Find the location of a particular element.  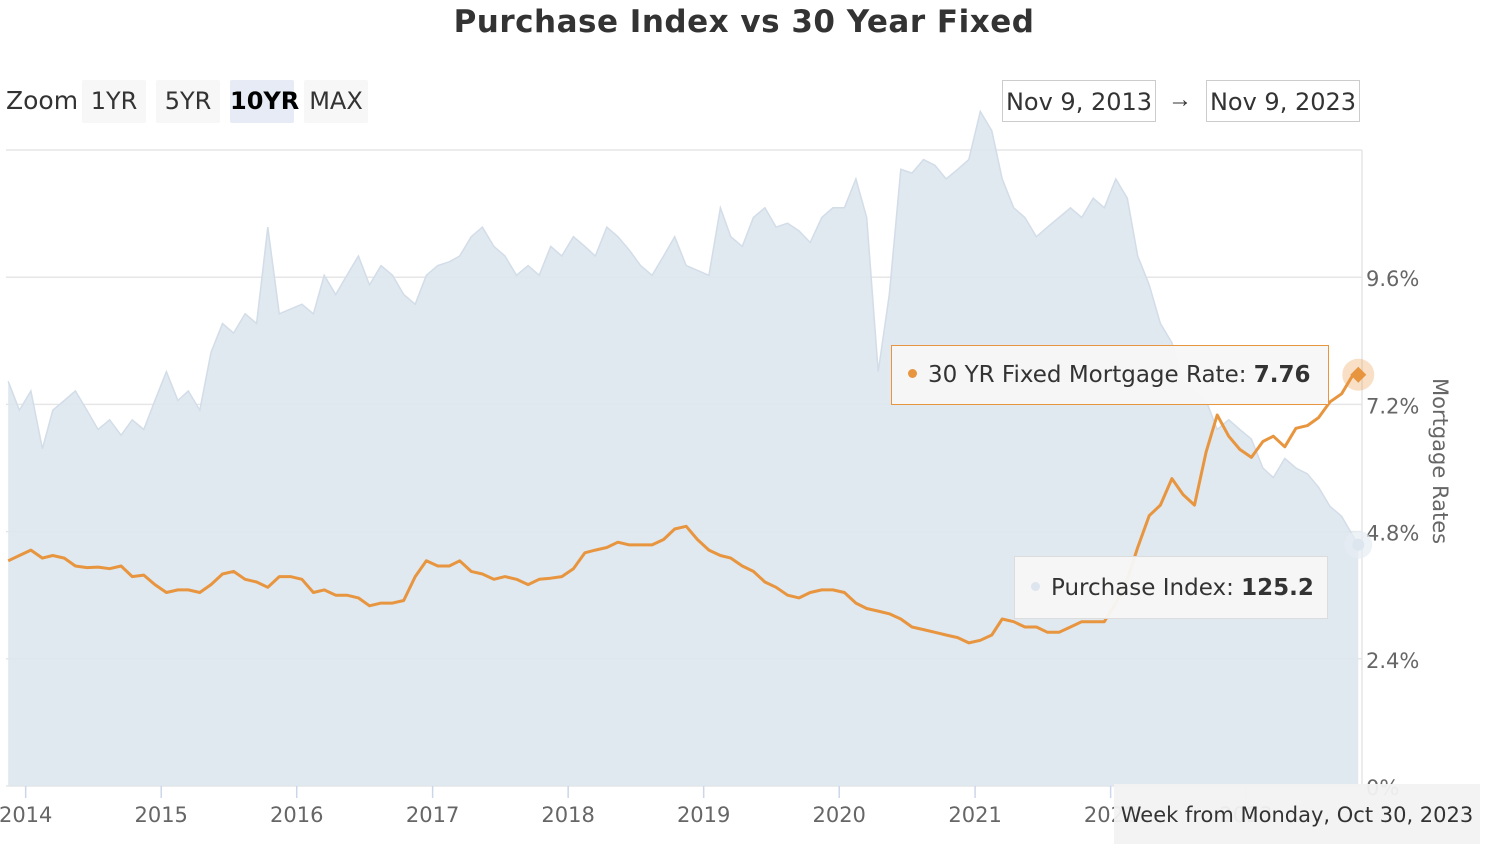

zoom-max-button: MAX is located at coordinates (336, 101).